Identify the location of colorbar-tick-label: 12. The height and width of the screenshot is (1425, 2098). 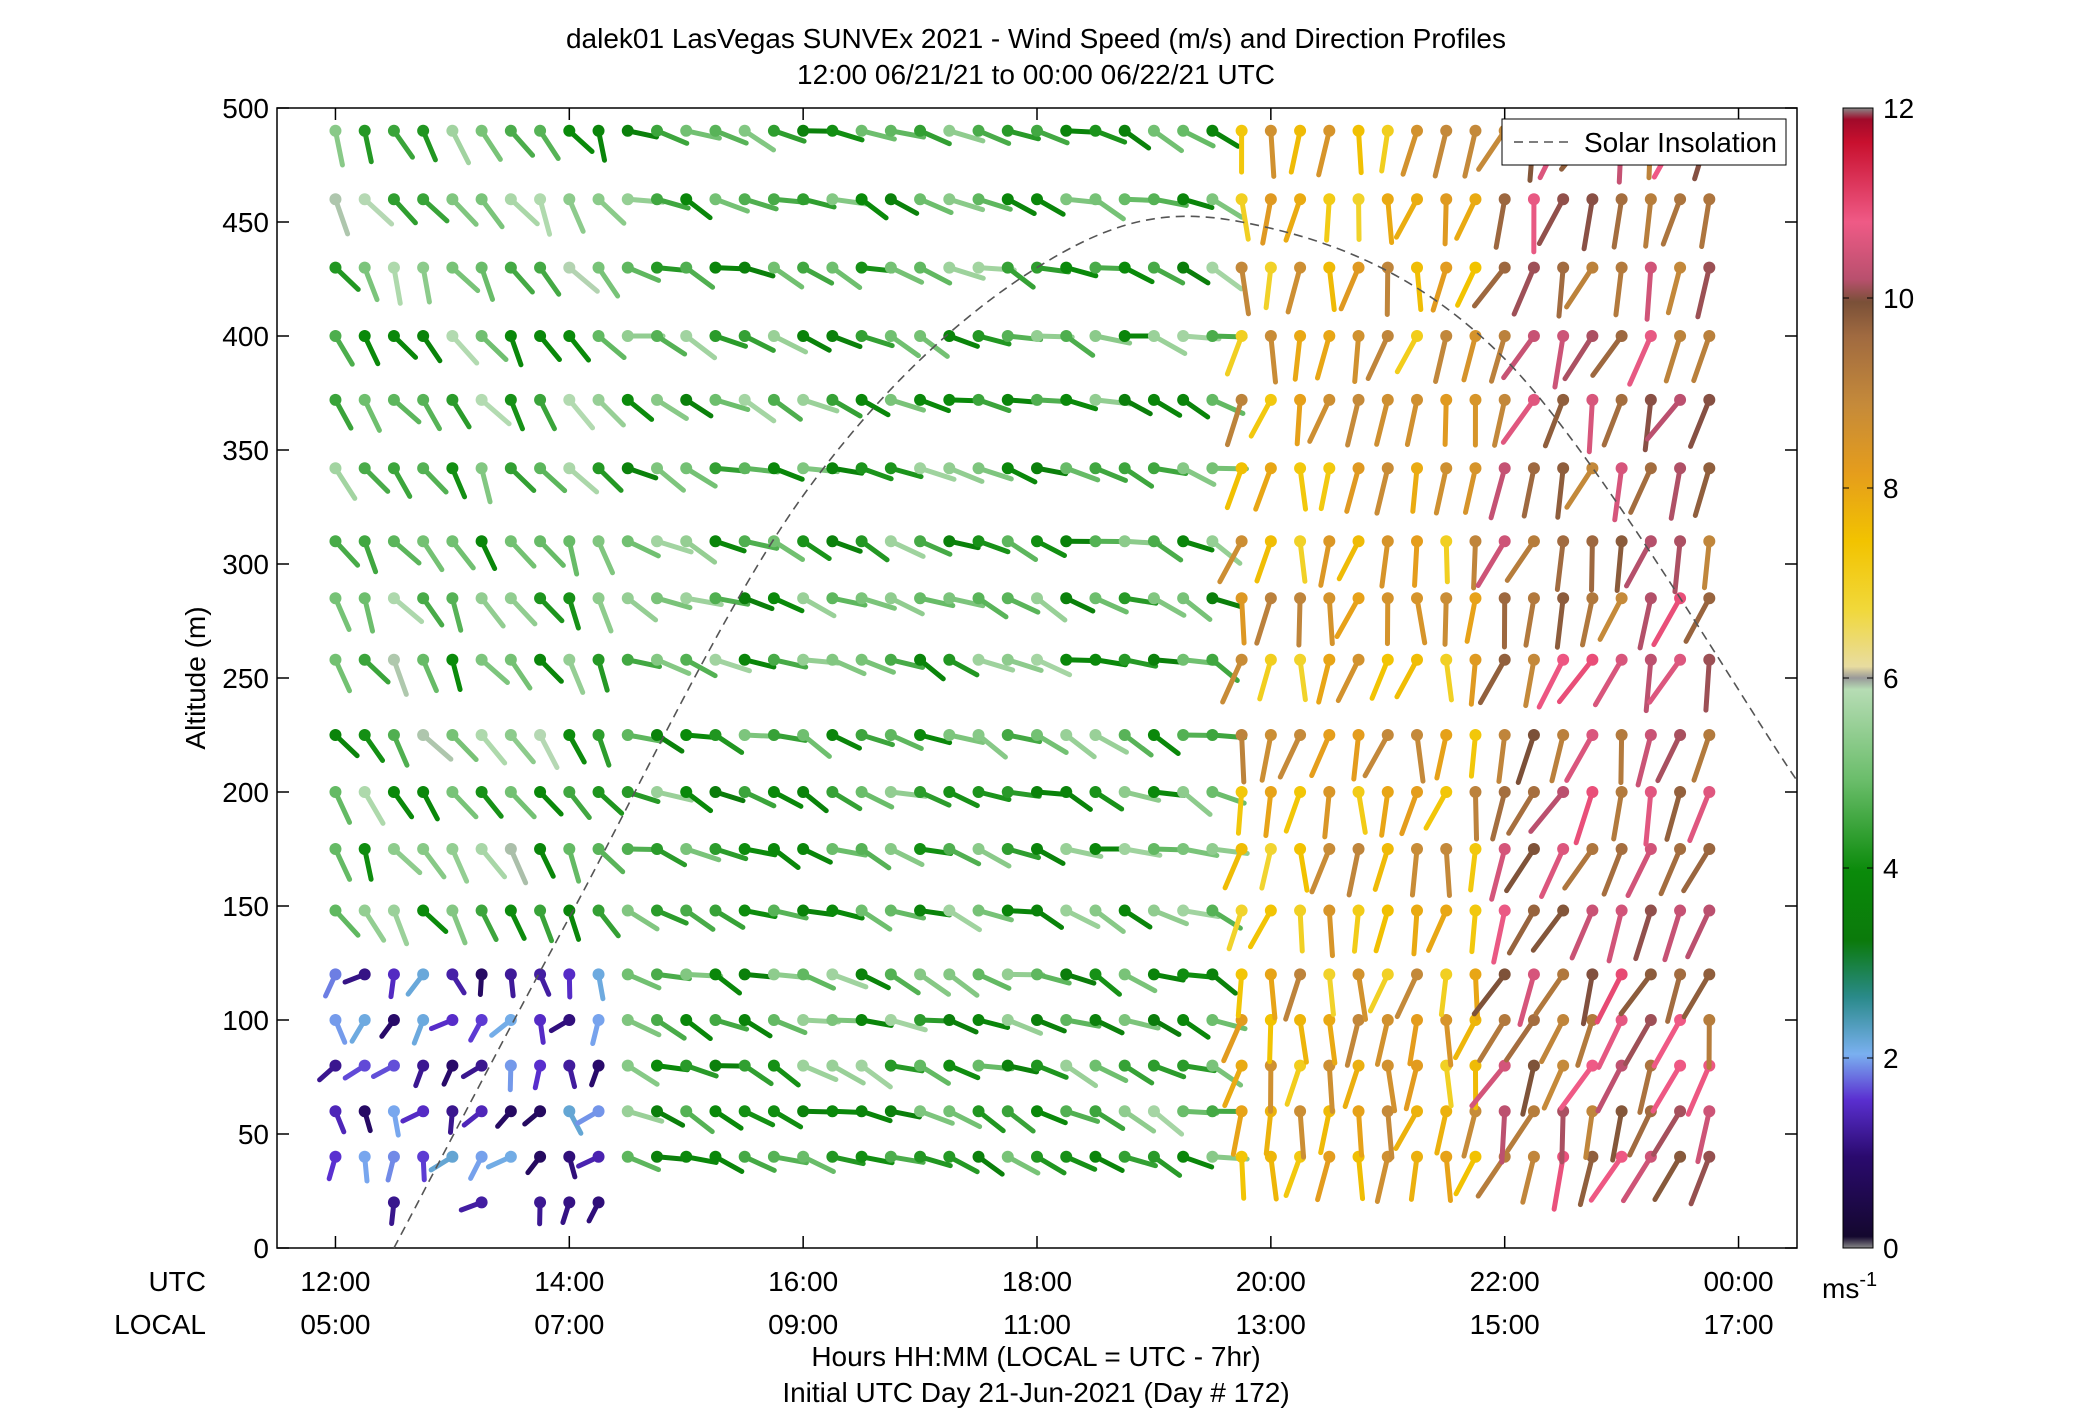
(1898, 108).